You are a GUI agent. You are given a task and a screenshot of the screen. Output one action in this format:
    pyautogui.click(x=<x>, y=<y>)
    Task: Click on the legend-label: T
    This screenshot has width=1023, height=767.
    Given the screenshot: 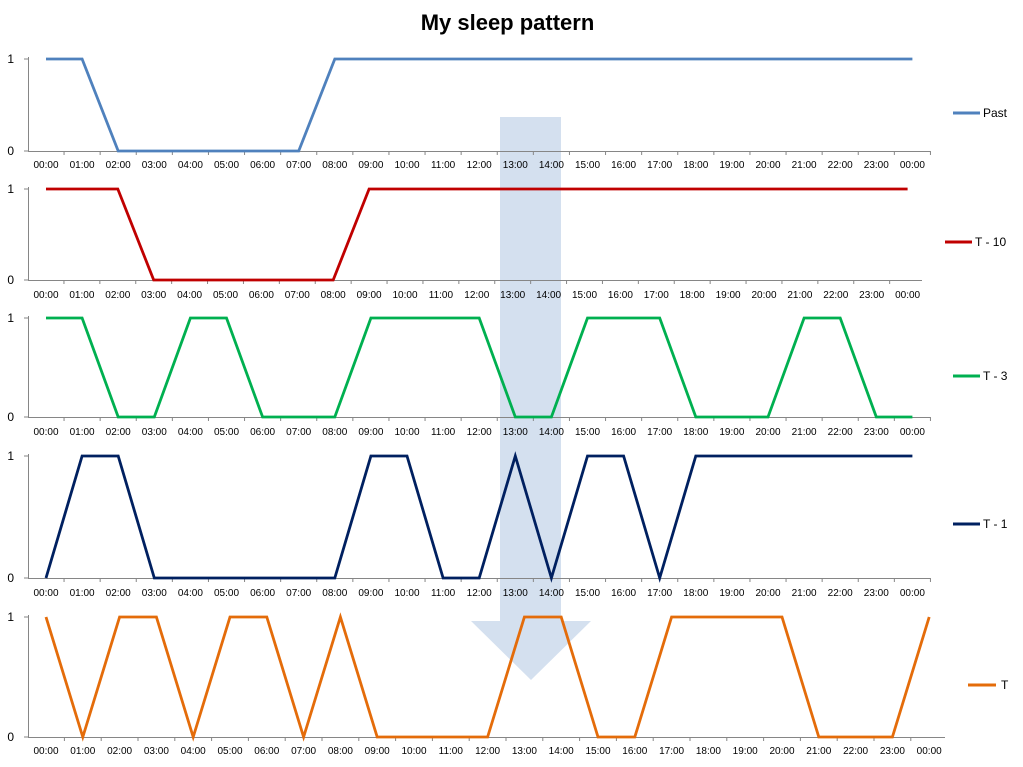 What is the action you would take?
    pyautogui.click(x=1005, y=685)
    